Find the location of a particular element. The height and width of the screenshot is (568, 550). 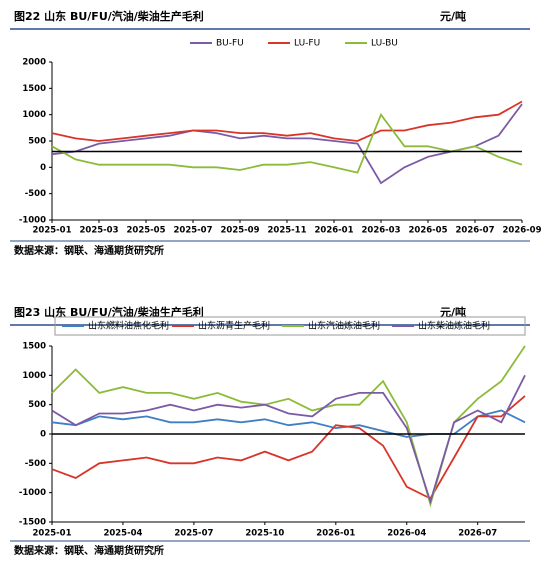

x-tick-label: 2025-09 is located at coordinates (239, 231).